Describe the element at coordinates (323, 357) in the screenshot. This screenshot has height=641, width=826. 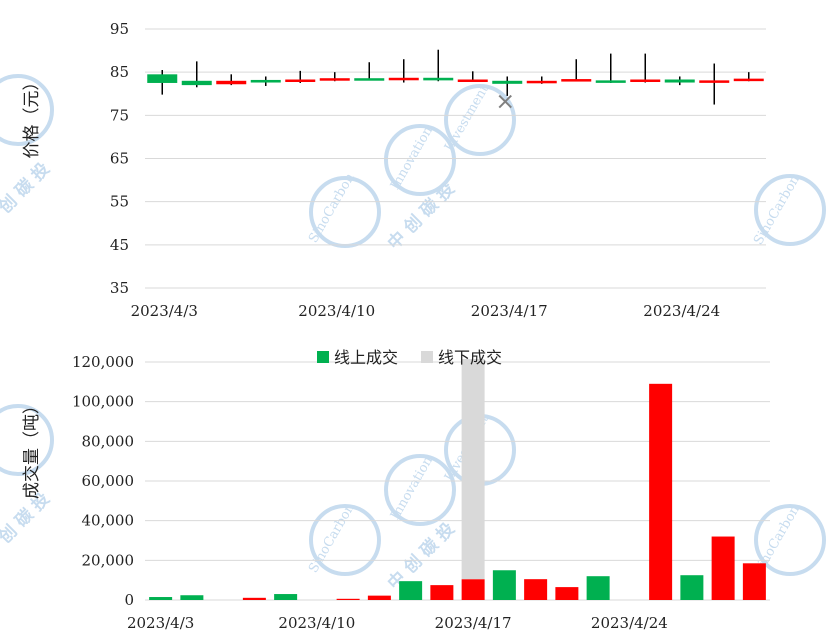
I see `legend-swatch-online` at that location.